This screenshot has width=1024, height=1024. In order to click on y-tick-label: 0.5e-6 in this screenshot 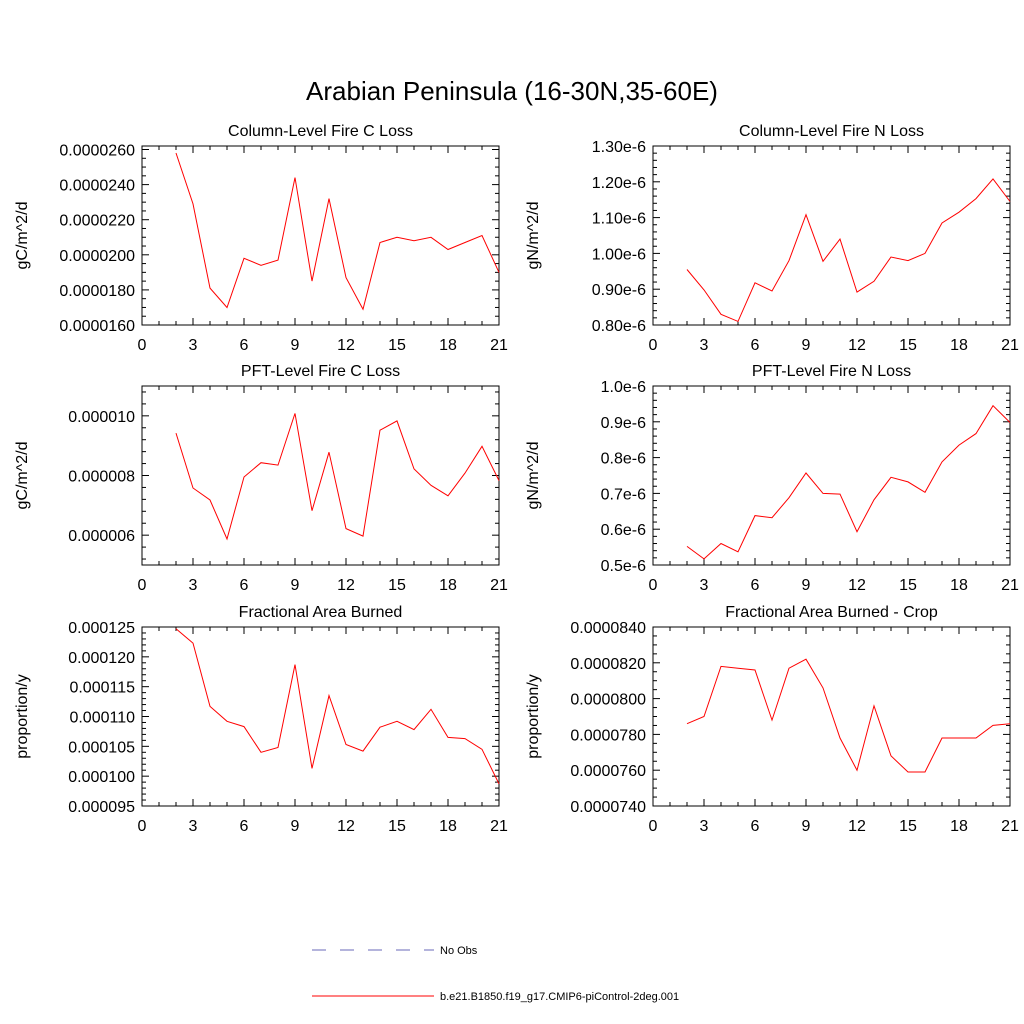, I will do `click(623, 566)`.